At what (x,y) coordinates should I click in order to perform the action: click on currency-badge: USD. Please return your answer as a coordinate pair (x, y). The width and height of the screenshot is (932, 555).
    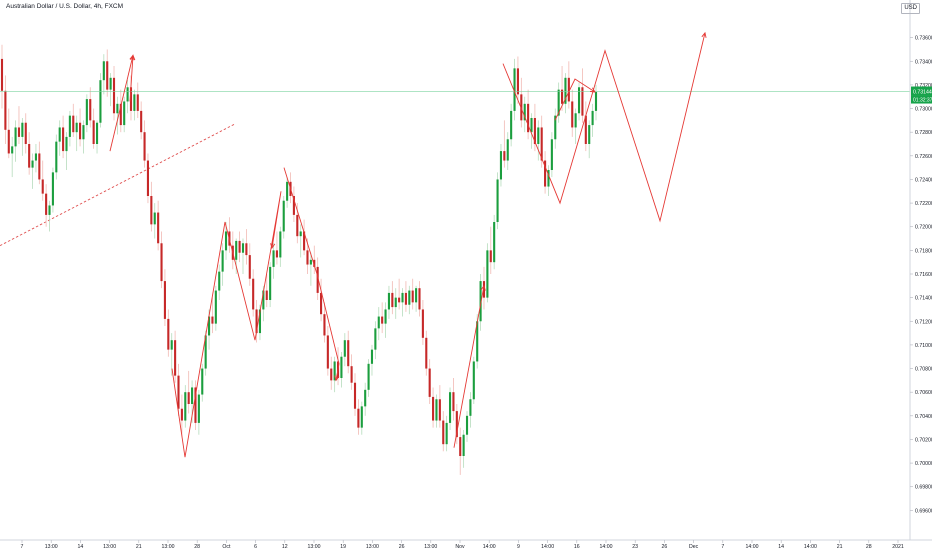
    Looking at the image, I should click on (910, 8).